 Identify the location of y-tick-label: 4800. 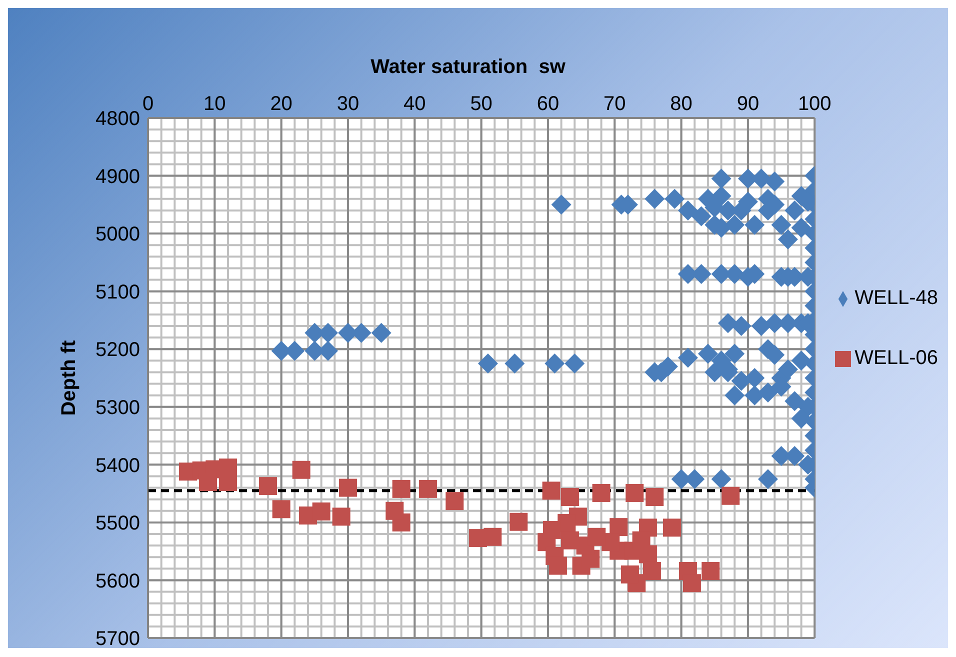
(118, 119).